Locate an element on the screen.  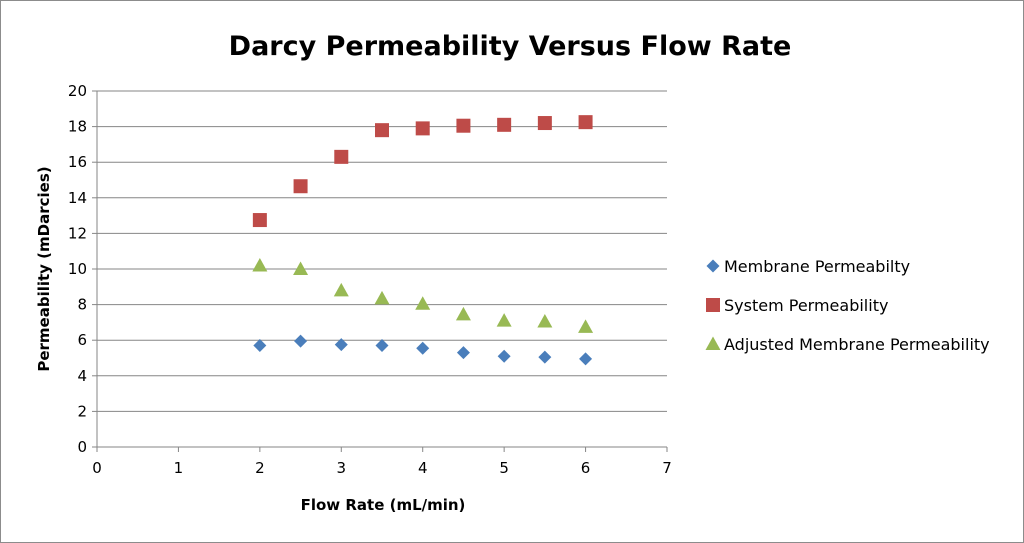
y-tick-label: 6 is located at coordinates (82, 340).